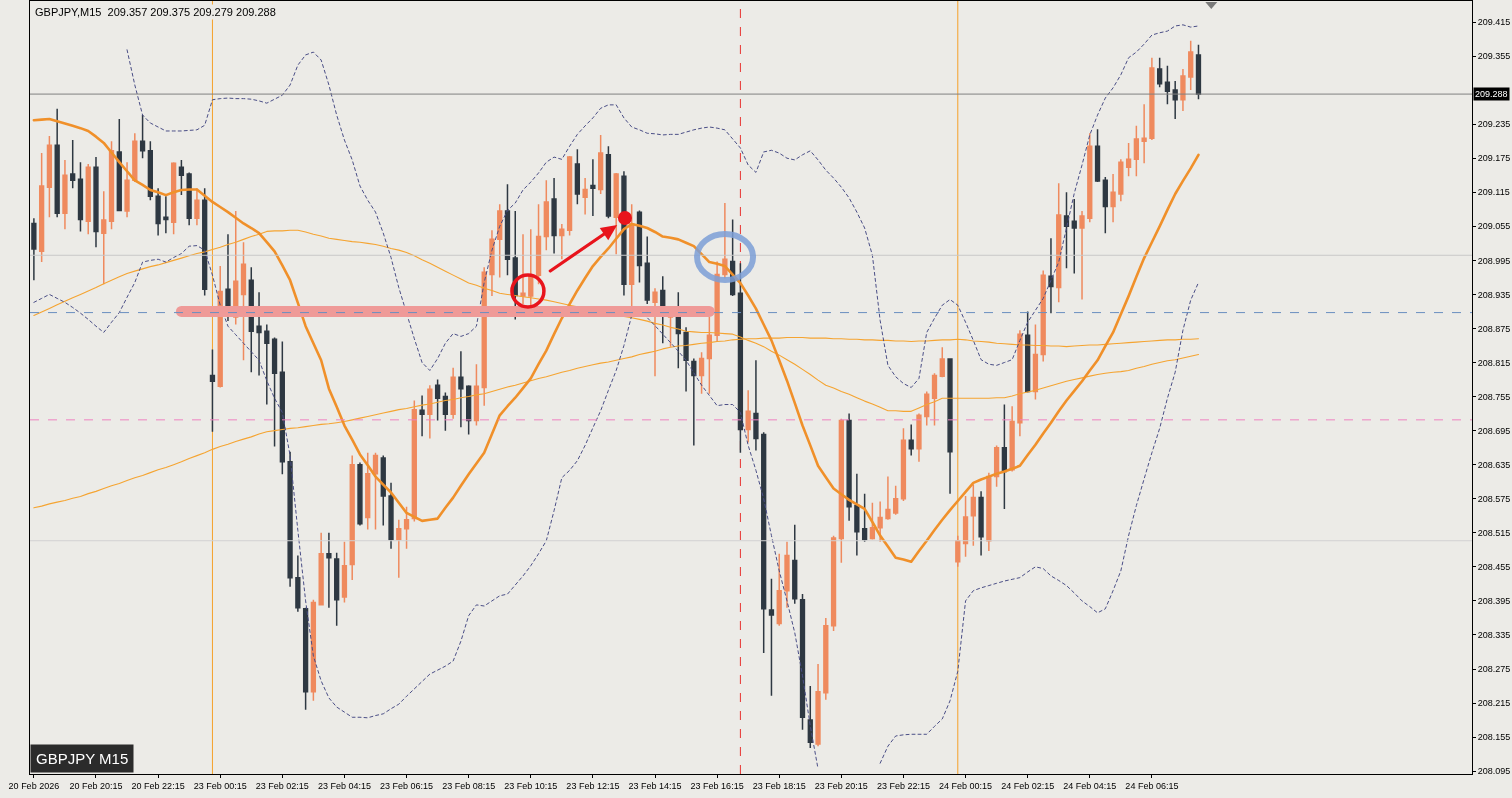 The width and height of the screenshot is (1512, 798). What do you see at coordinates (1494, 362) in the screenshot?
I see `y-tick-label: 208.815` at bounding box center [1494, 362].